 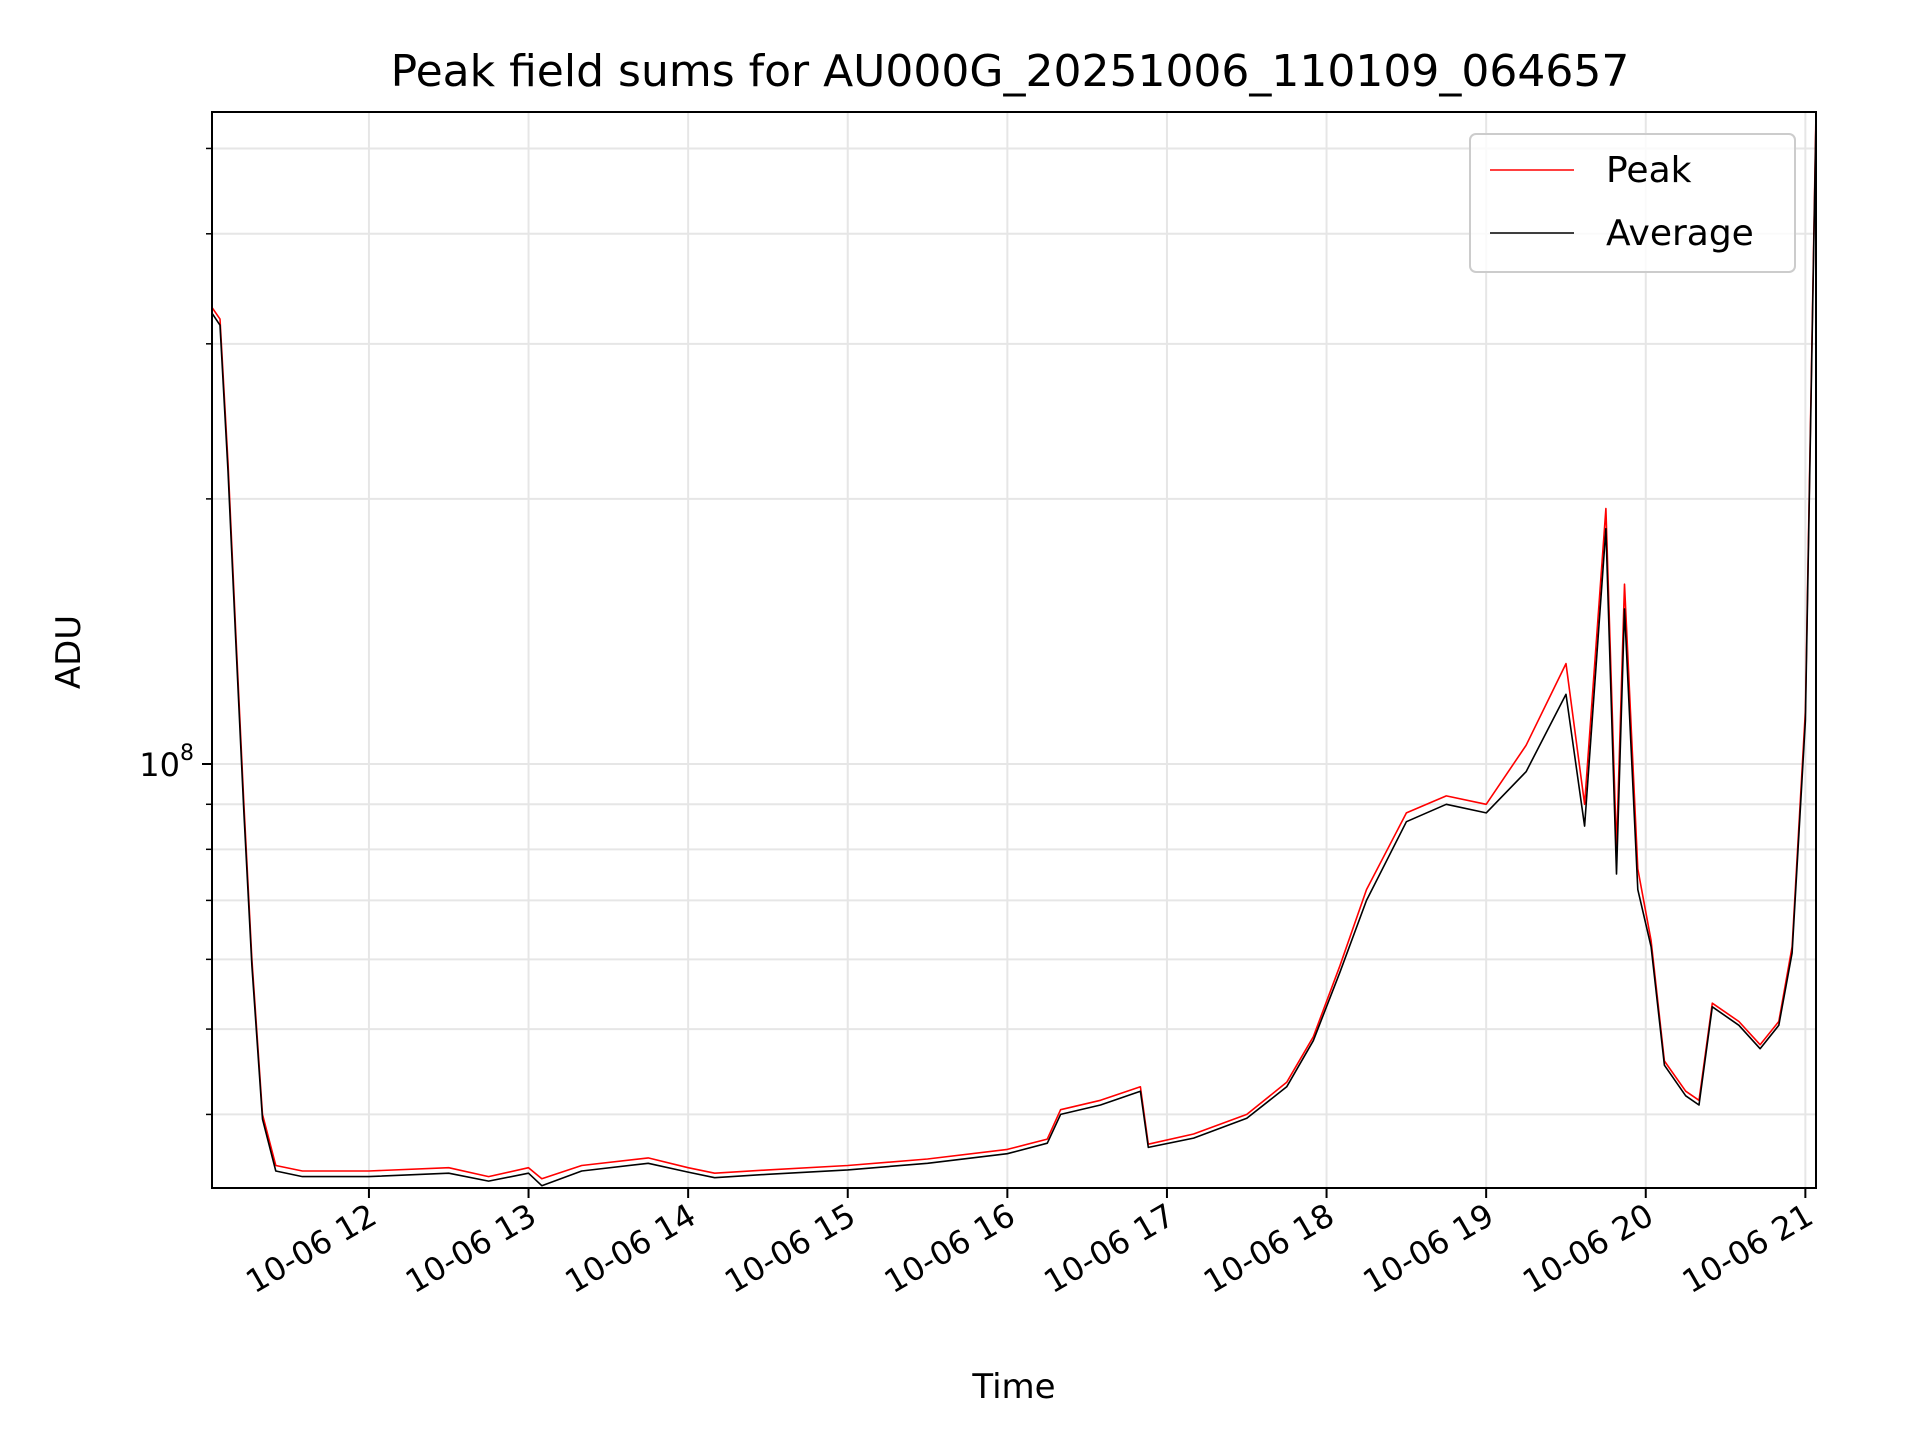 What do you see at coordinates (790, 1248) in the screenshot?
I see `x-tick-label: 10-06 15` at bounding box center [790, 1248].